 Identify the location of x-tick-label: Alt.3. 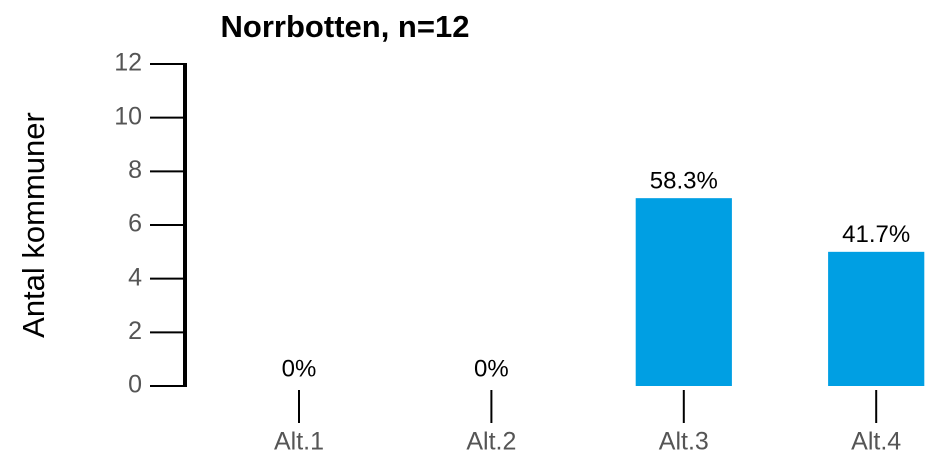
(684, 442).